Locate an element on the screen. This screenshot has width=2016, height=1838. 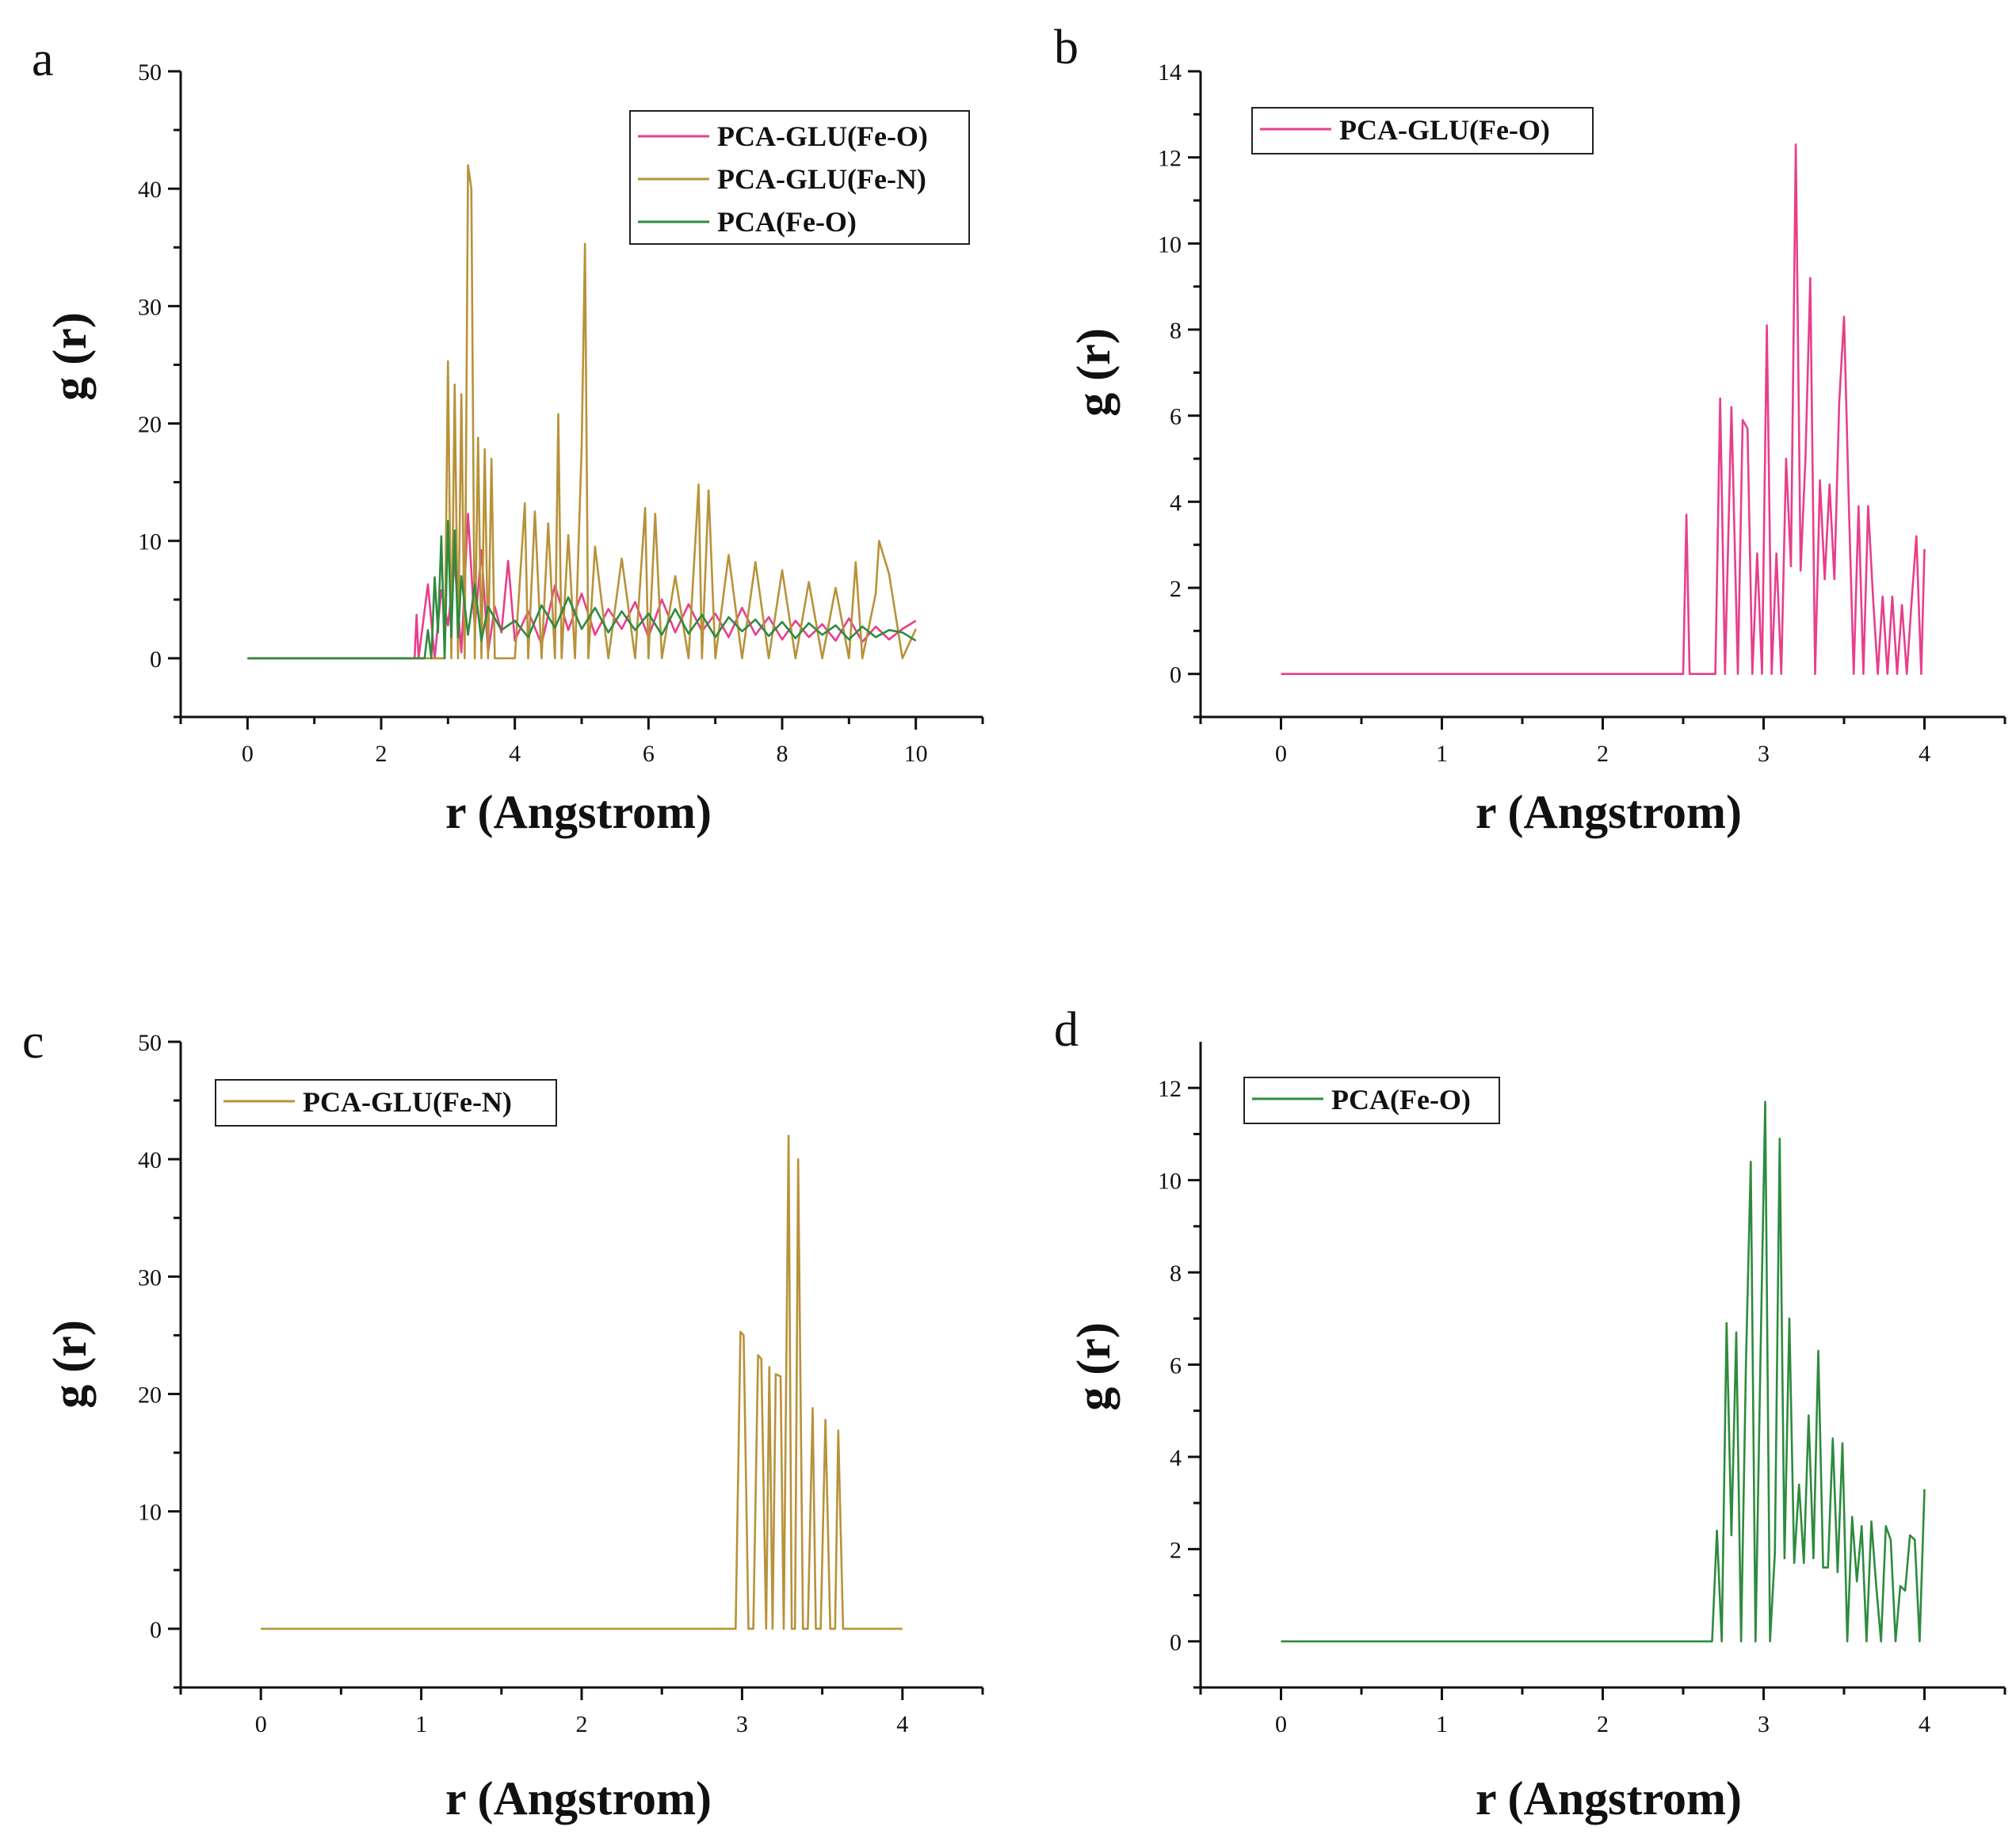
panel-b-legend: PCA-GLU(Fe-O) is located at coordinates (1423, 130).